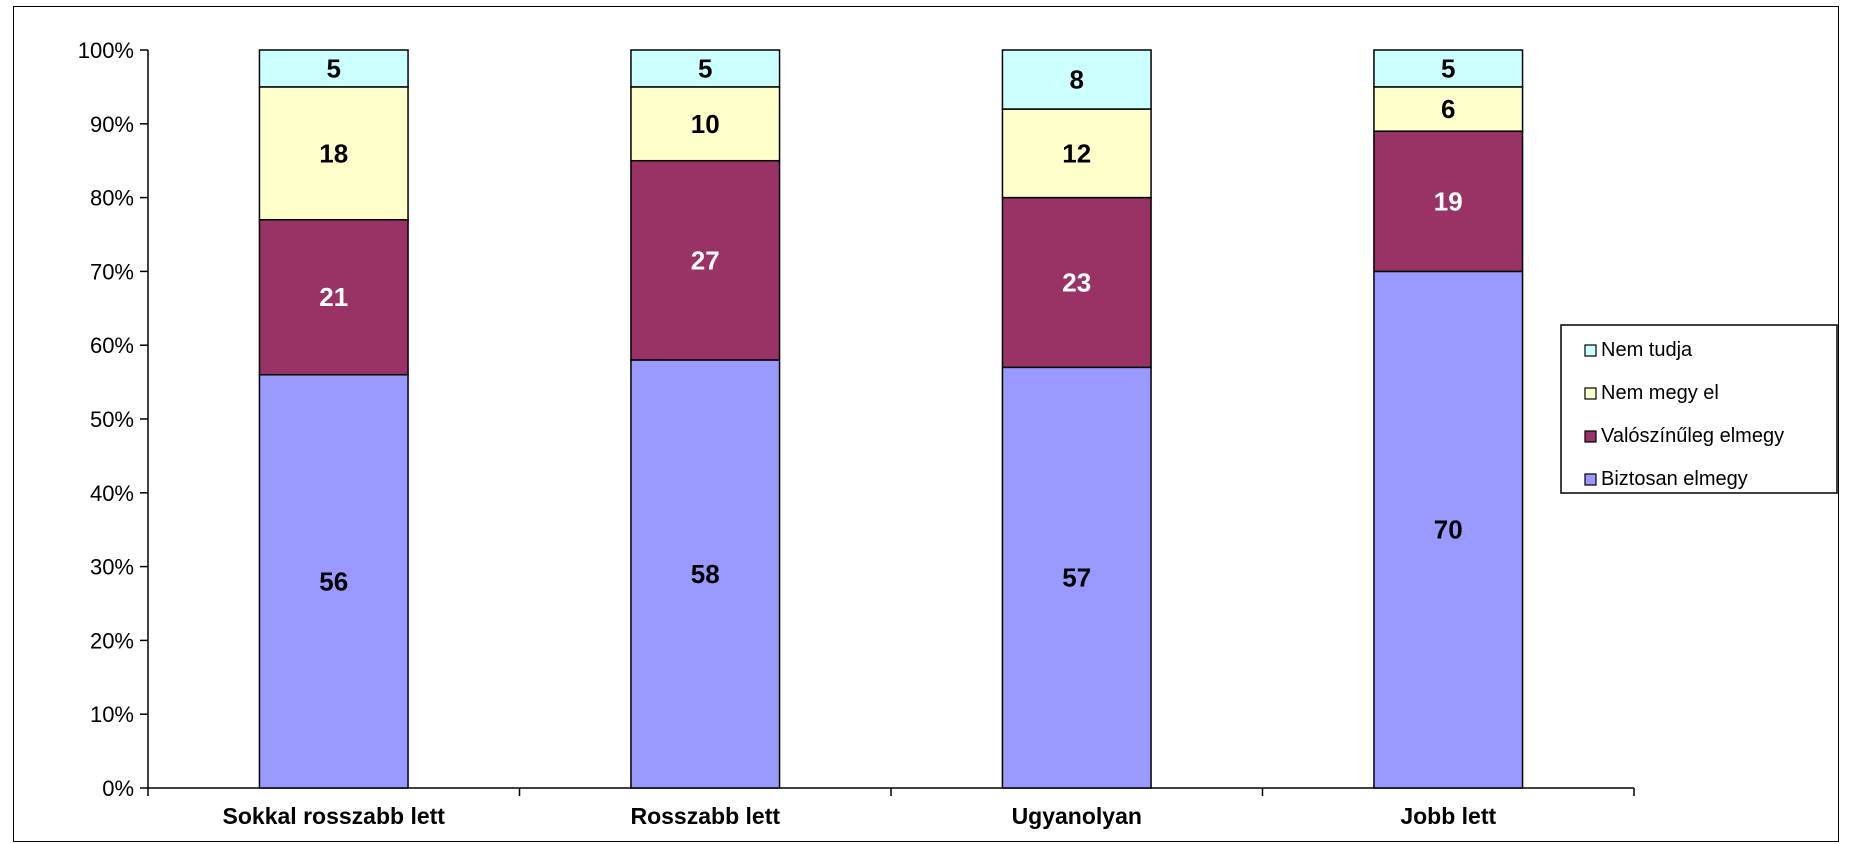 The width and height of the screenshot is (1849, 844). I want to click on data-label: 12, so click(1076, 153).